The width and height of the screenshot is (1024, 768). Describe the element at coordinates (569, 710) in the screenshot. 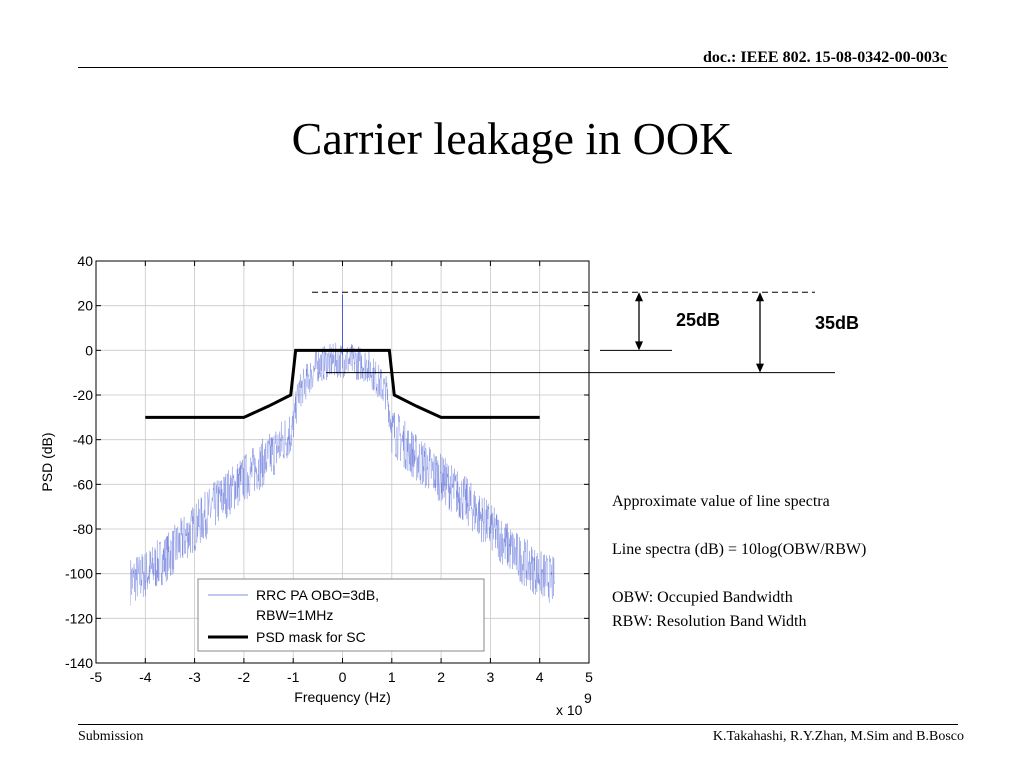

I see `x-multiplier-label: x 10` at that location.